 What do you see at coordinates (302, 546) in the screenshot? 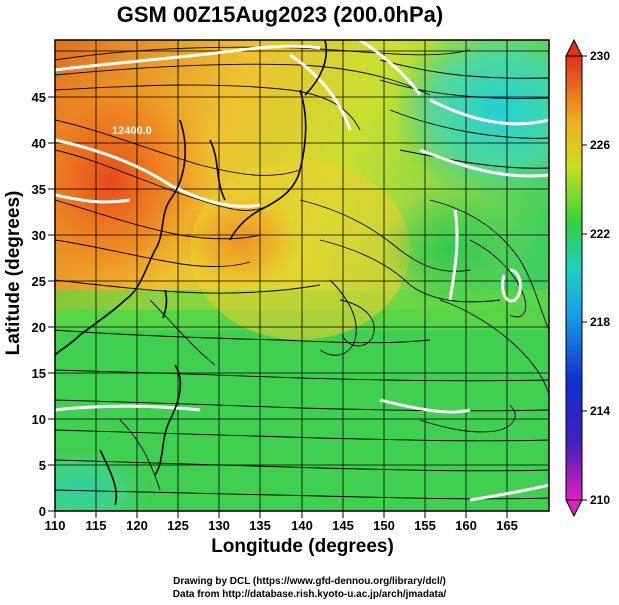
I see `x-axis-label: Longitude (degrees)` at bounding box center [302, 546].